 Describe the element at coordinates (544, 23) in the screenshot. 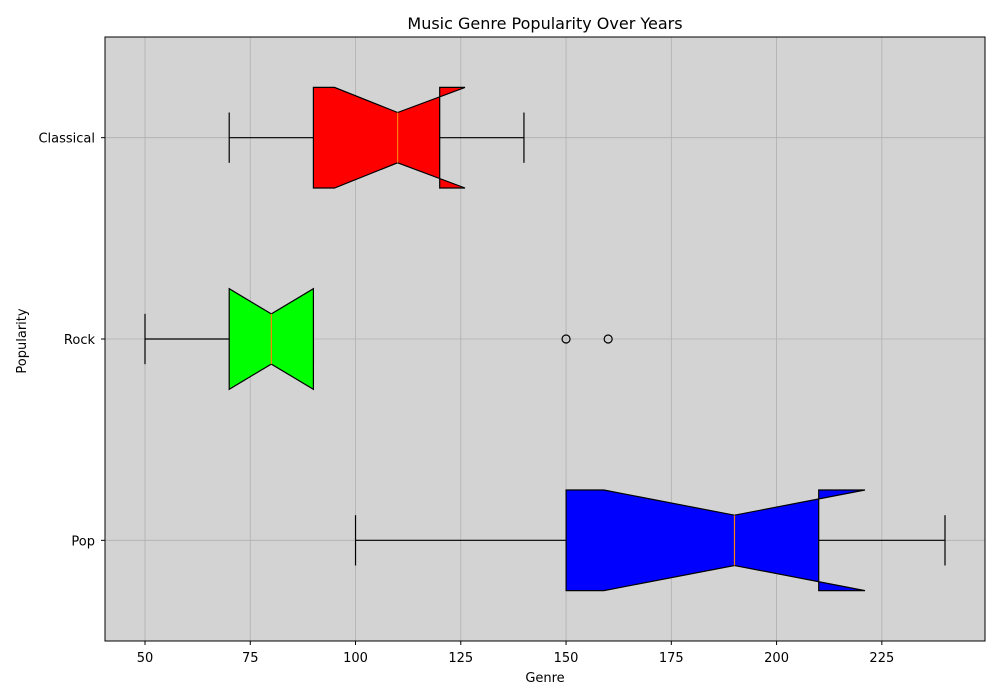

I see `chart-title: Music Genre Popularity Over Years` at that location.